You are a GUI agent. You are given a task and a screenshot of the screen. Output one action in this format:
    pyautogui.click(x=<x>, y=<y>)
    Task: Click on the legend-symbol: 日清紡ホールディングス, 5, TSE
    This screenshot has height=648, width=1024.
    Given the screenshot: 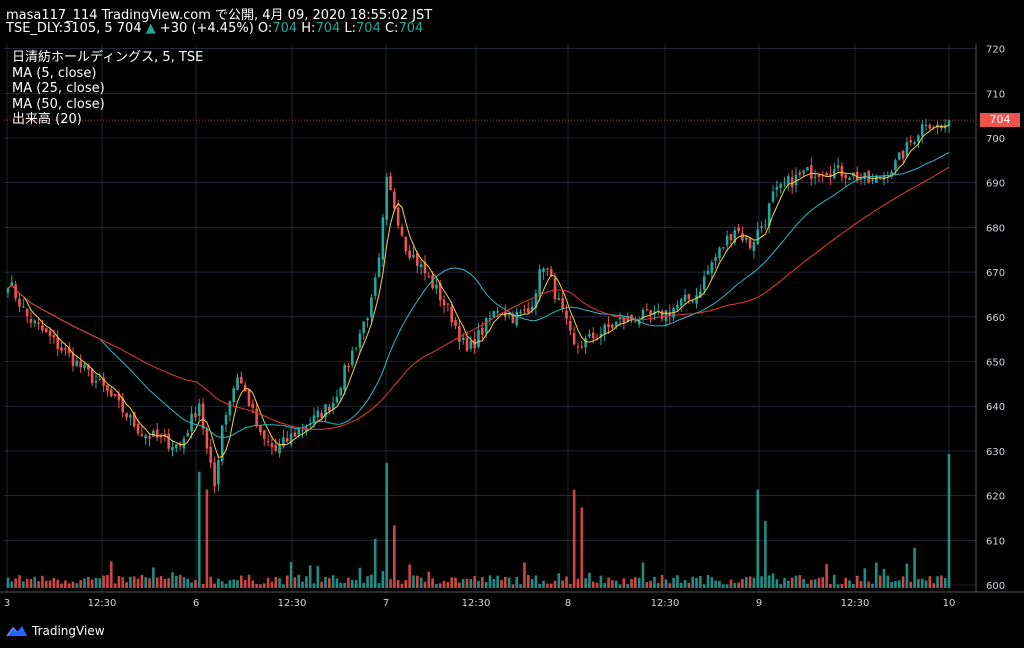 What is the action you would take?
    pyautogui.click(x=108, y=57)
    